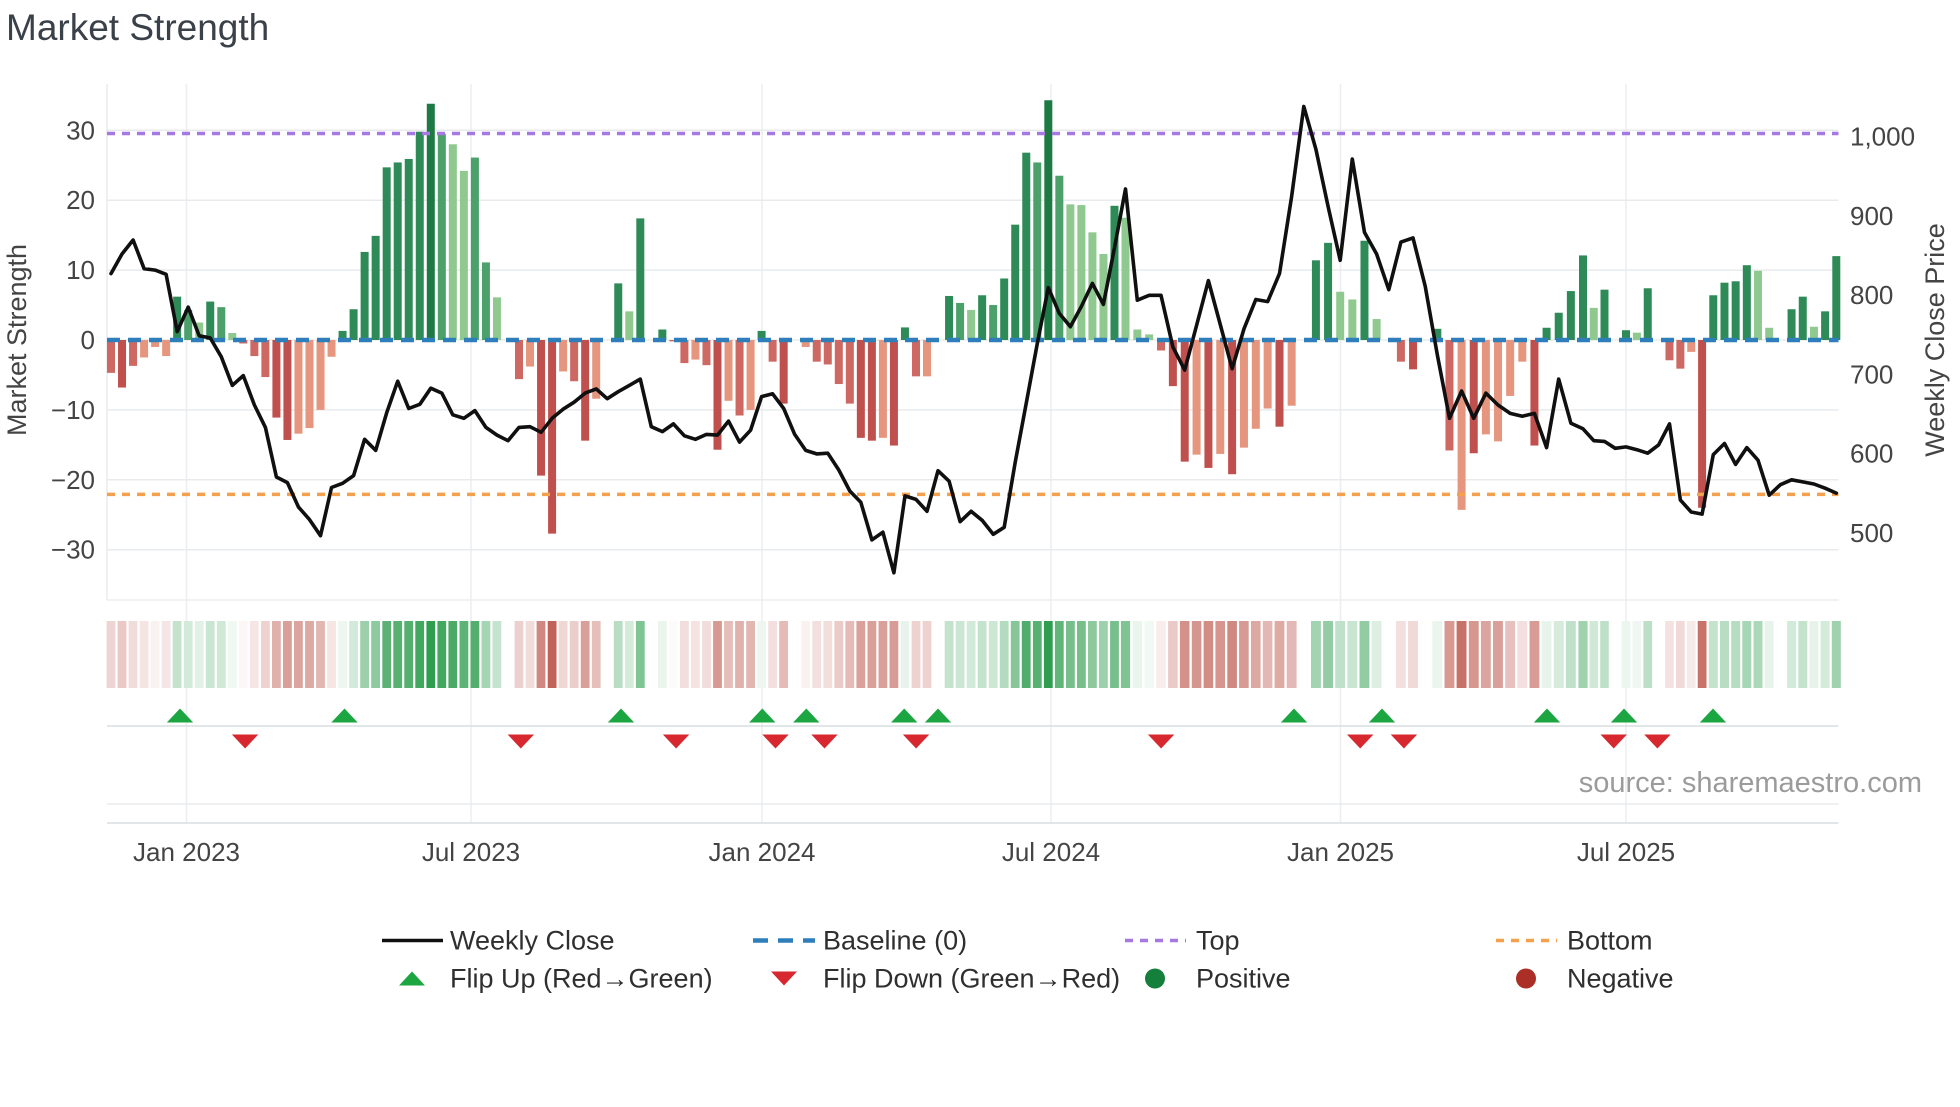 This screenshot has width=1960, height=1107. I want to click on svg-text: Negative, so click(1620, 979).